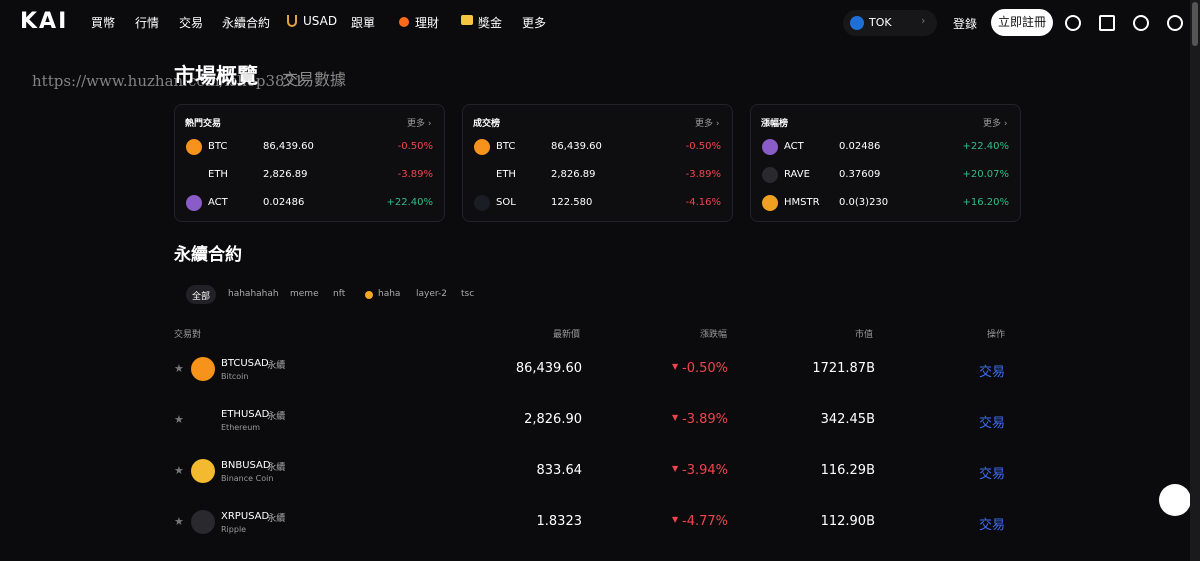  Describe the element at coordinates (857, 23) in the screenshot. I see `token-icon` at that location.